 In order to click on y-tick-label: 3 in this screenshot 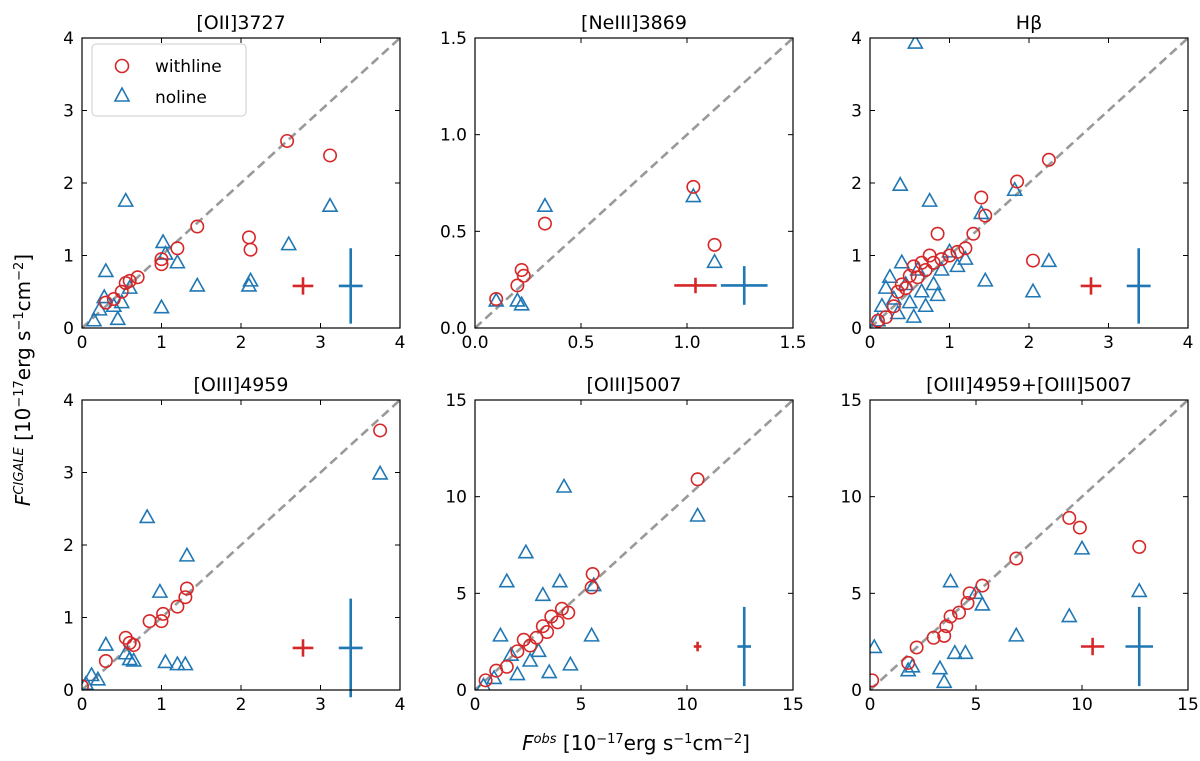, I will do `click(68, 474)`.